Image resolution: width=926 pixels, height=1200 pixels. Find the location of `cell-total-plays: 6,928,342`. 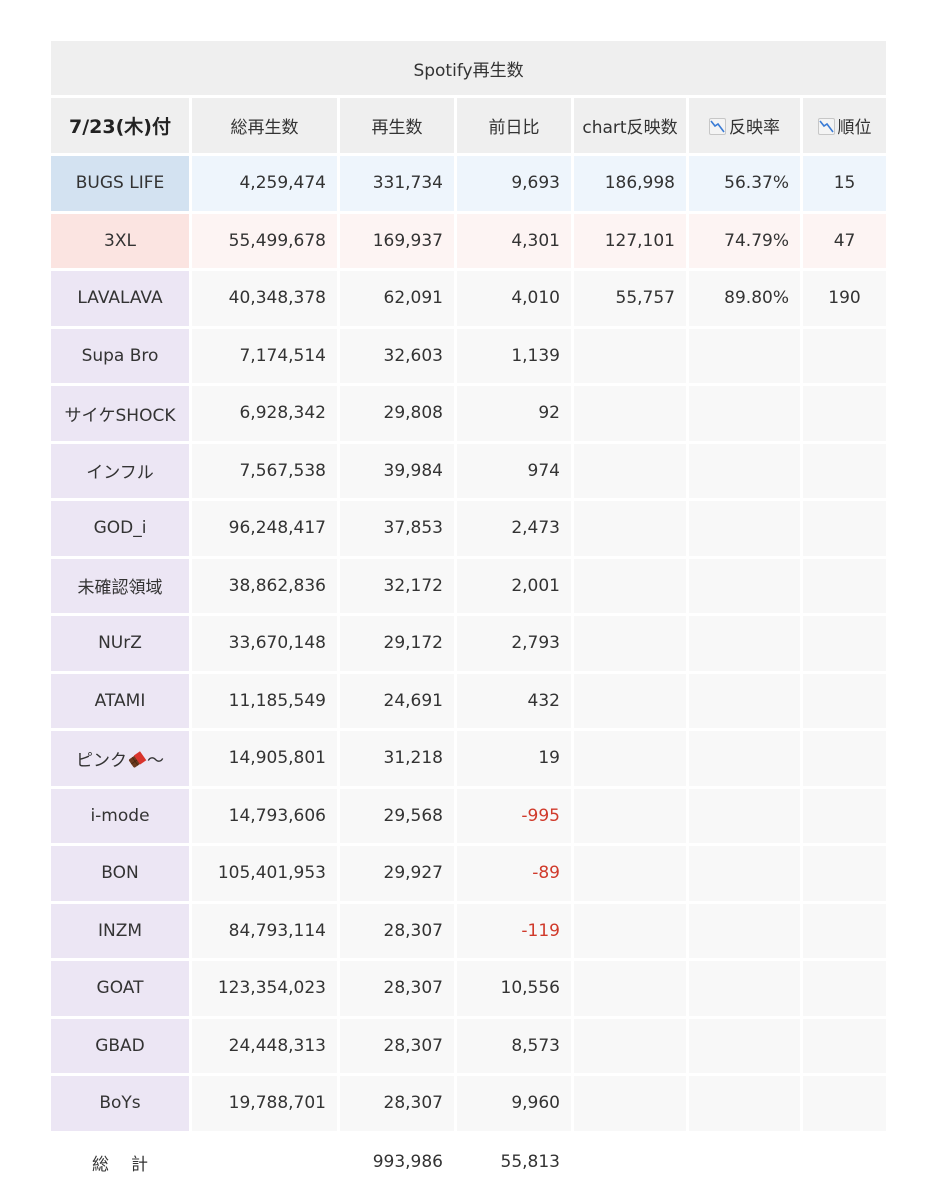

cell-total-plays: 6,928,342 is located at coordinates (264, 413).